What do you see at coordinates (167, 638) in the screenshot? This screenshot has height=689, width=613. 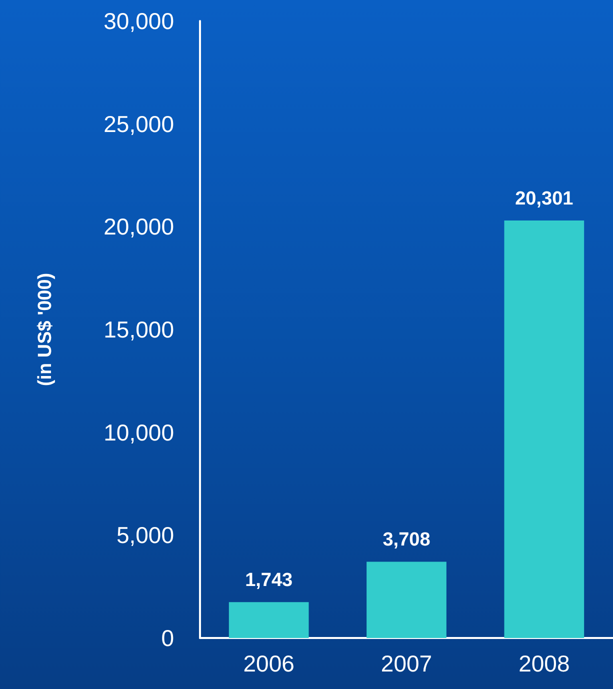 I see `y-tick-label: 0` at bounding box center [167, 638].